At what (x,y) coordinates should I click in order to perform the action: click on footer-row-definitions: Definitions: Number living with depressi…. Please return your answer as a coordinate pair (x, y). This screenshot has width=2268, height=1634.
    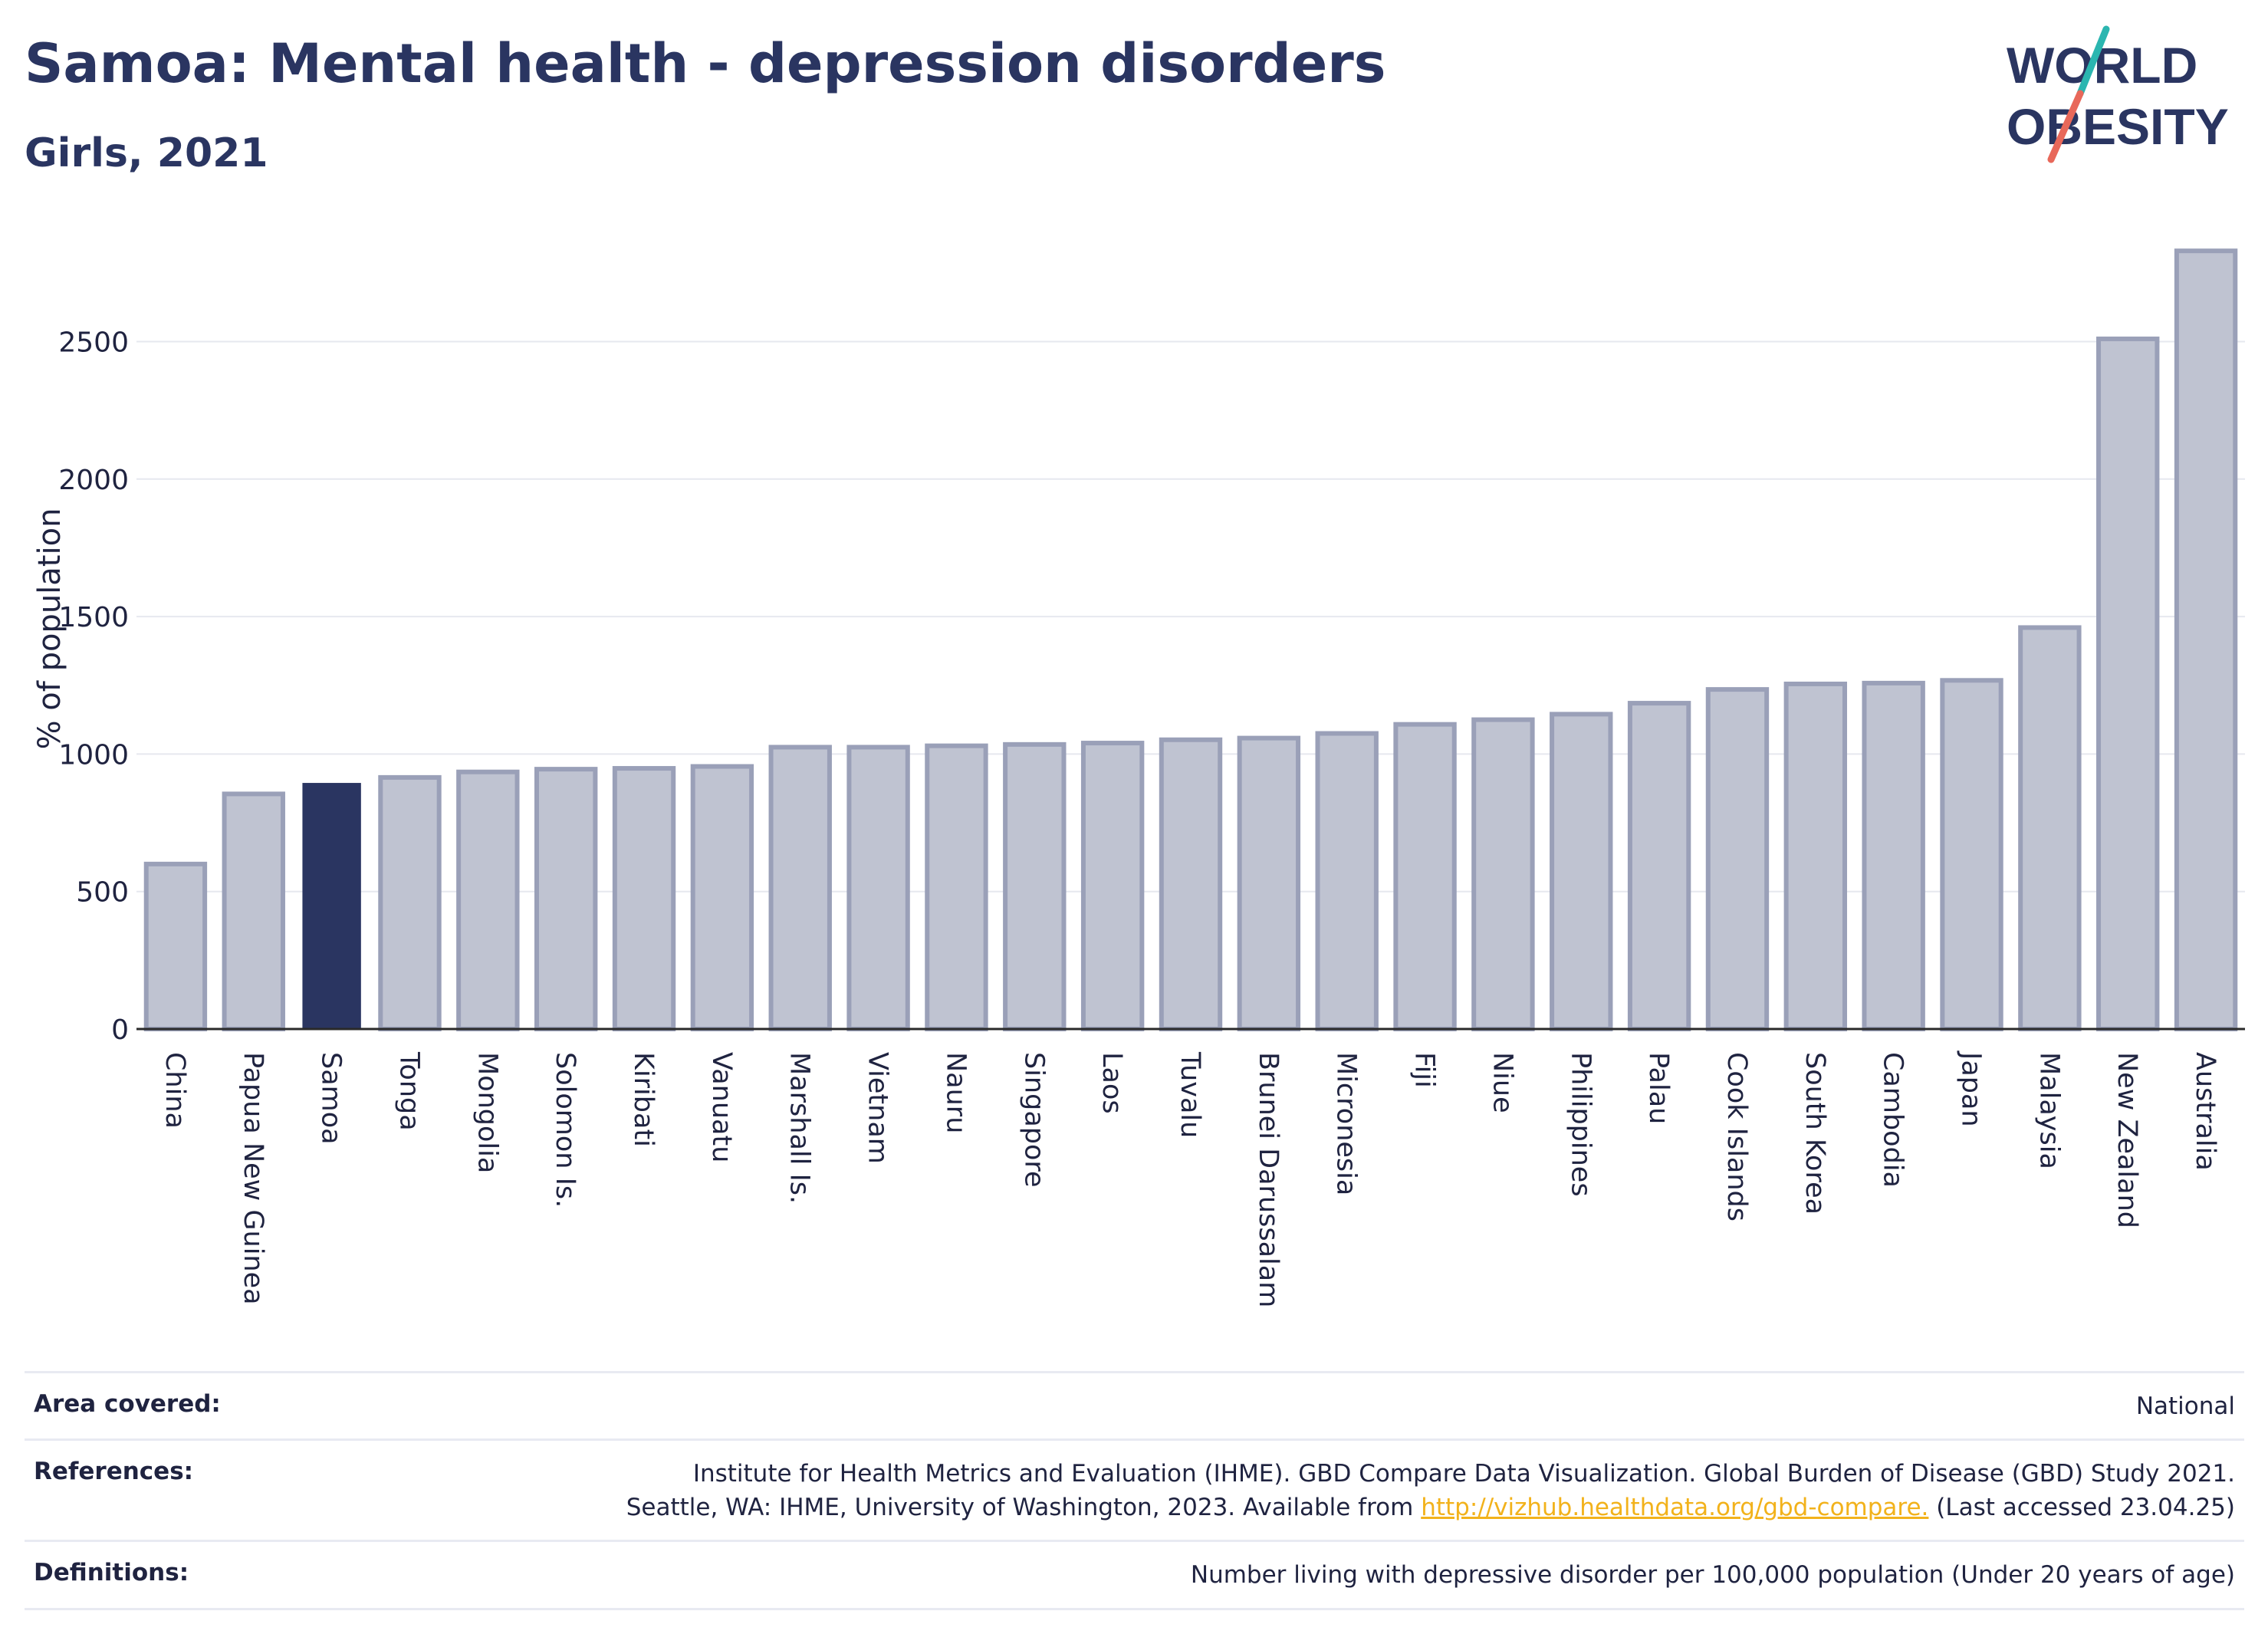
    Looking at the image, I should click on (1134, 1575).